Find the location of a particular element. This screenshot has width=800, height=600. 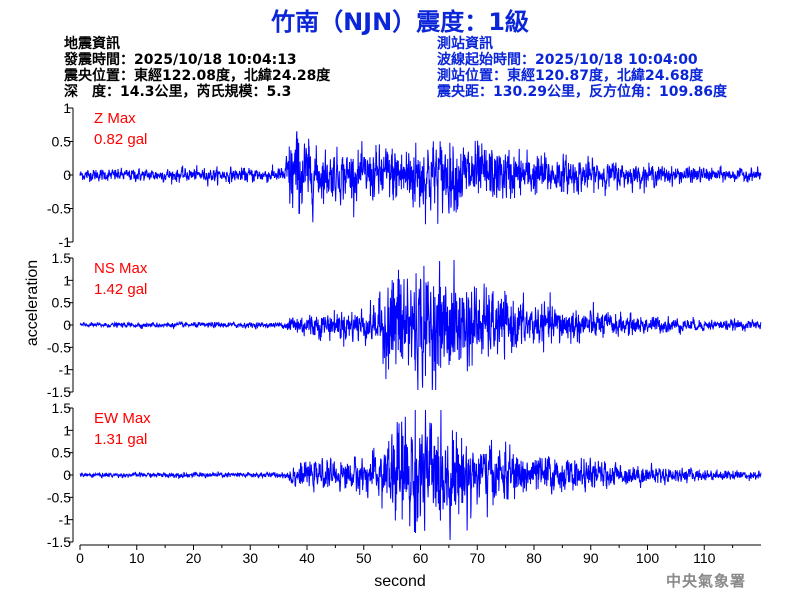

depth-magnitude: 深 度：14.3公里，芮氏規模：5.3 is located at coordinates (178, 92).